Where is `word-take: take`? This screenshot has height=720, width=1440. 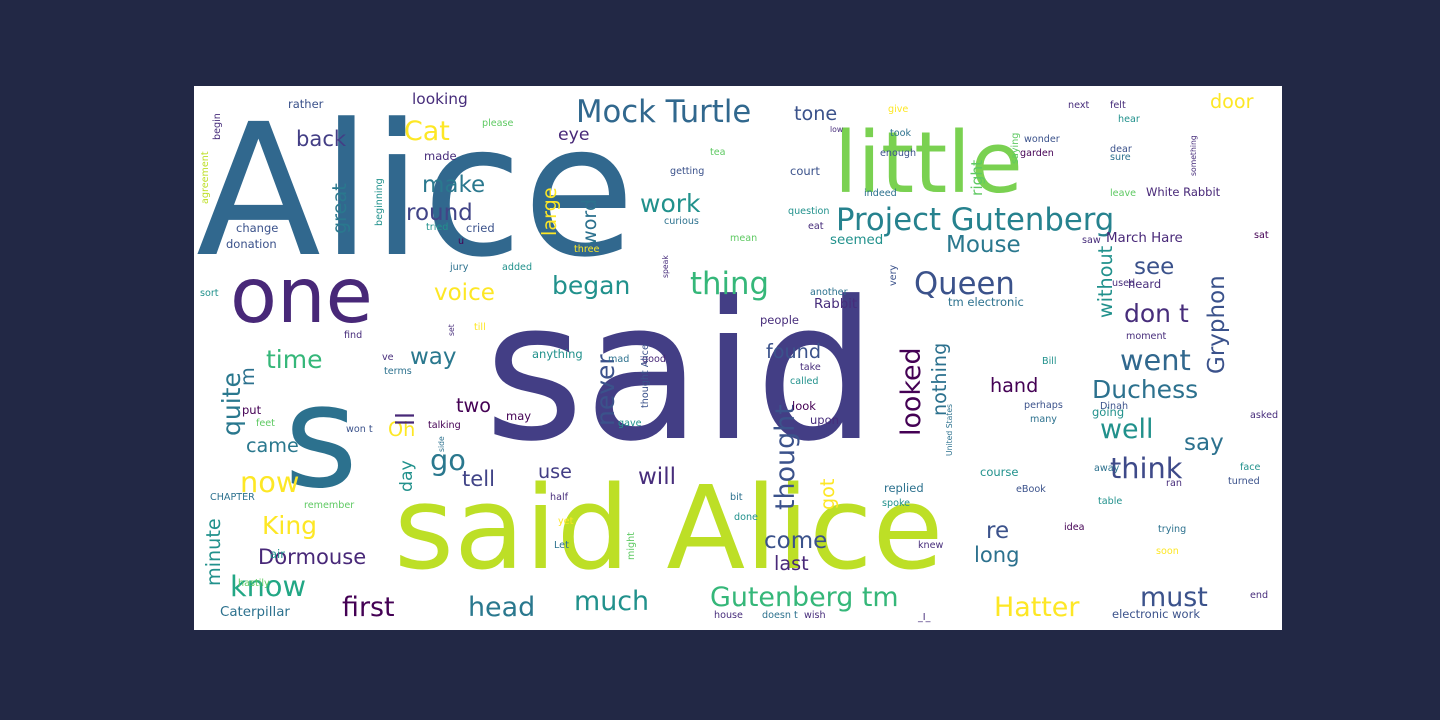 word-take: take is located at coordinates (810, 367).